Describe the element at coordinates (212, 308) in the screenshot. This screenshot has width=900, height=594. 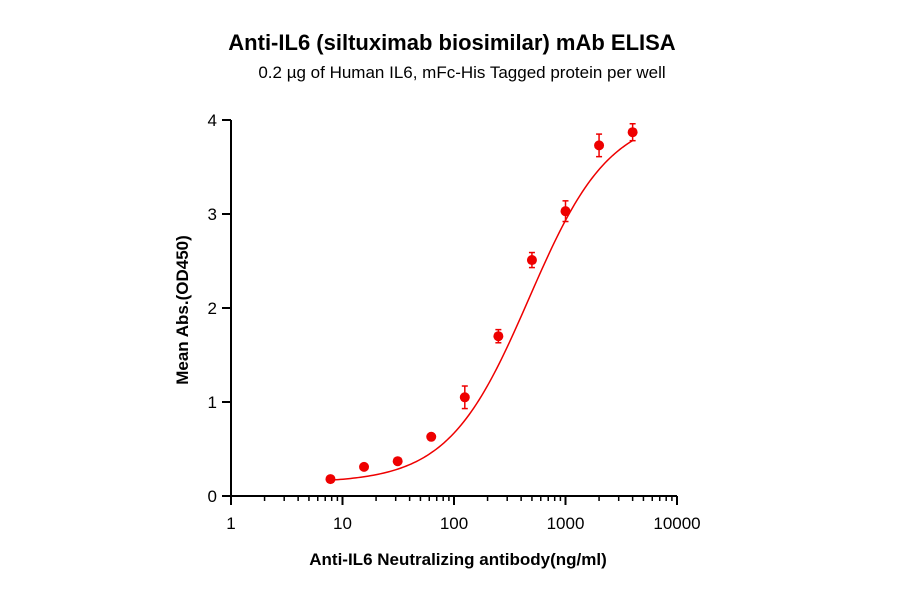
I see `y-tick-label: 2` at that location.